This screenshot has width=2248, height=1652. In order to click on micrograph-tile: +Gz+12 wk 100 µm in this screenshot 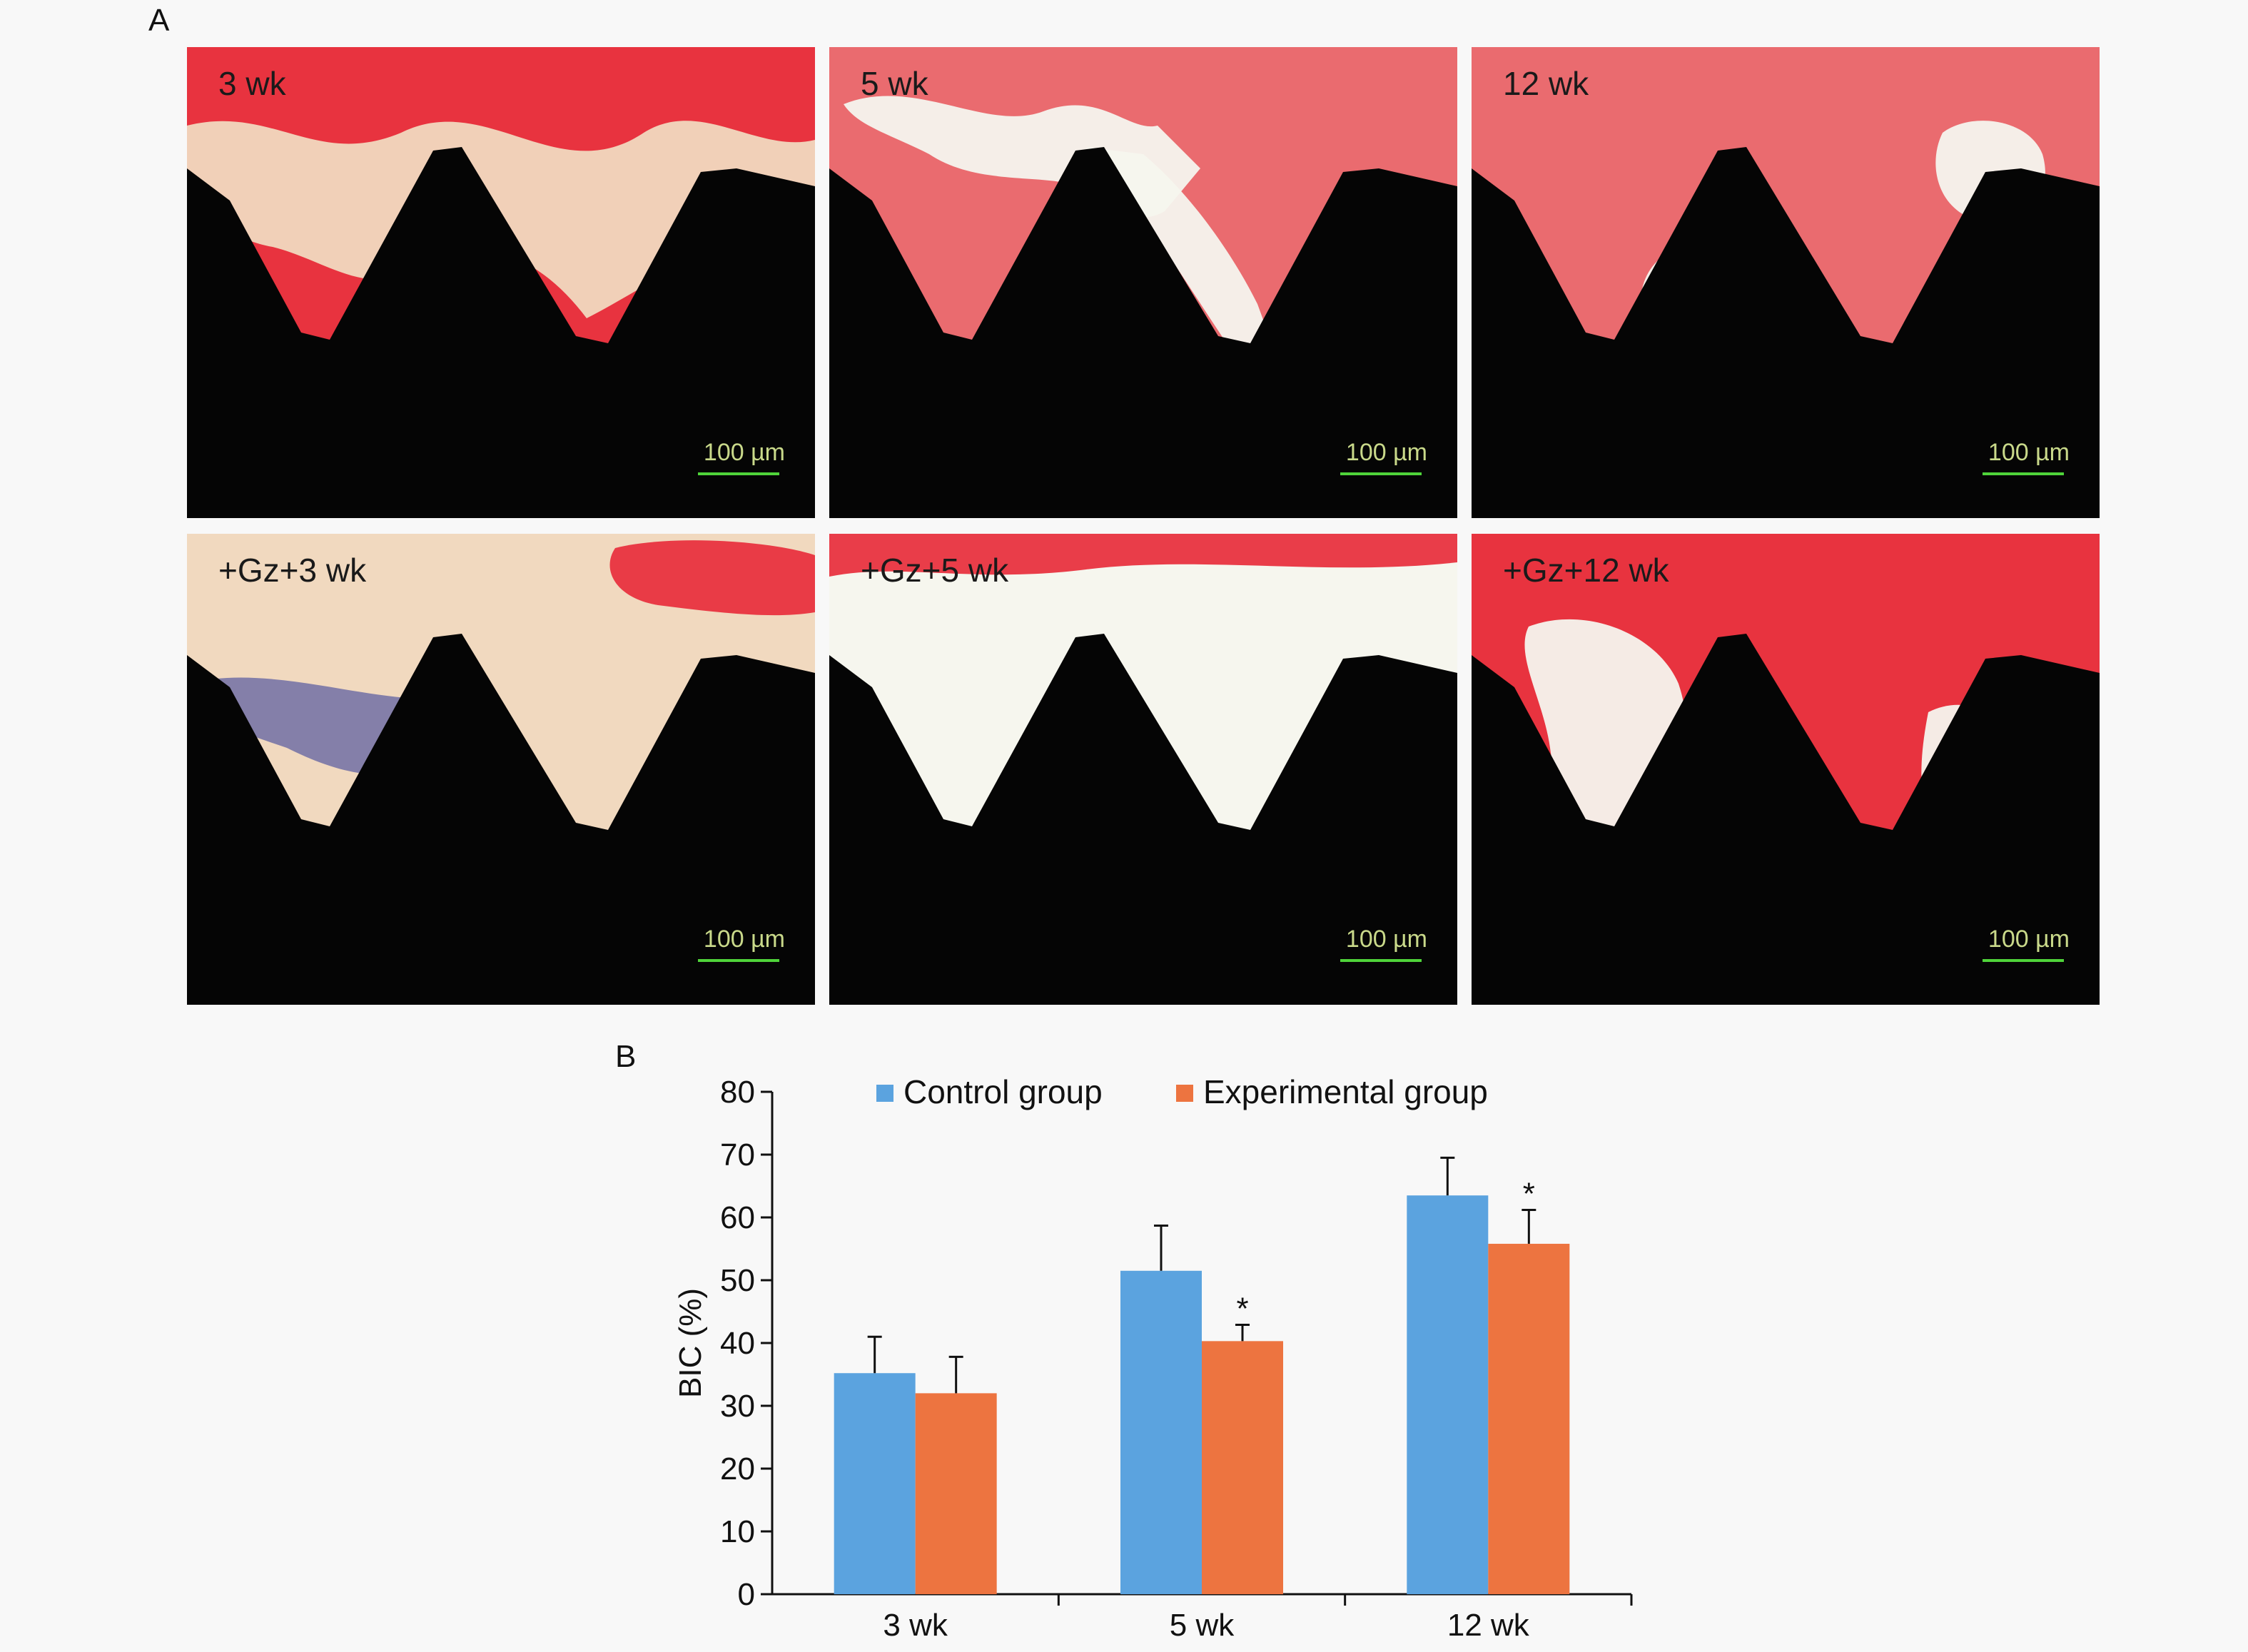, I will do `click(1786, 769)`.